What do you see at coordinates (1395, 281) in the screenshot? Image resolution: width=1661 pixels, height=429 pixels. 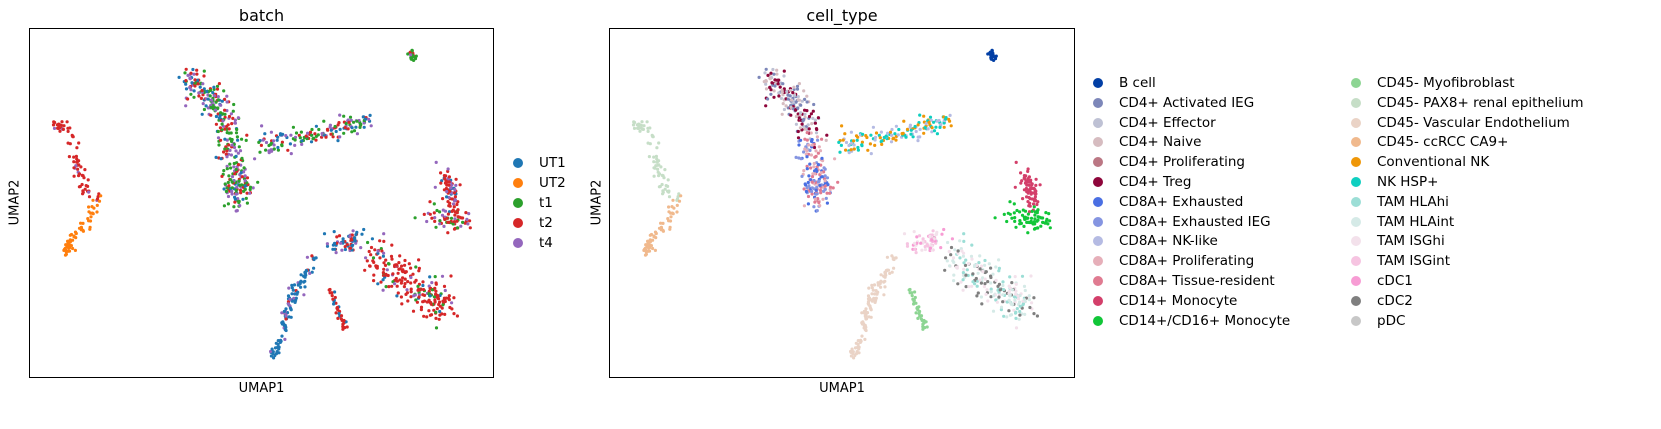 I see `legend-label: cDC1` at bounding box center [1395, 281].